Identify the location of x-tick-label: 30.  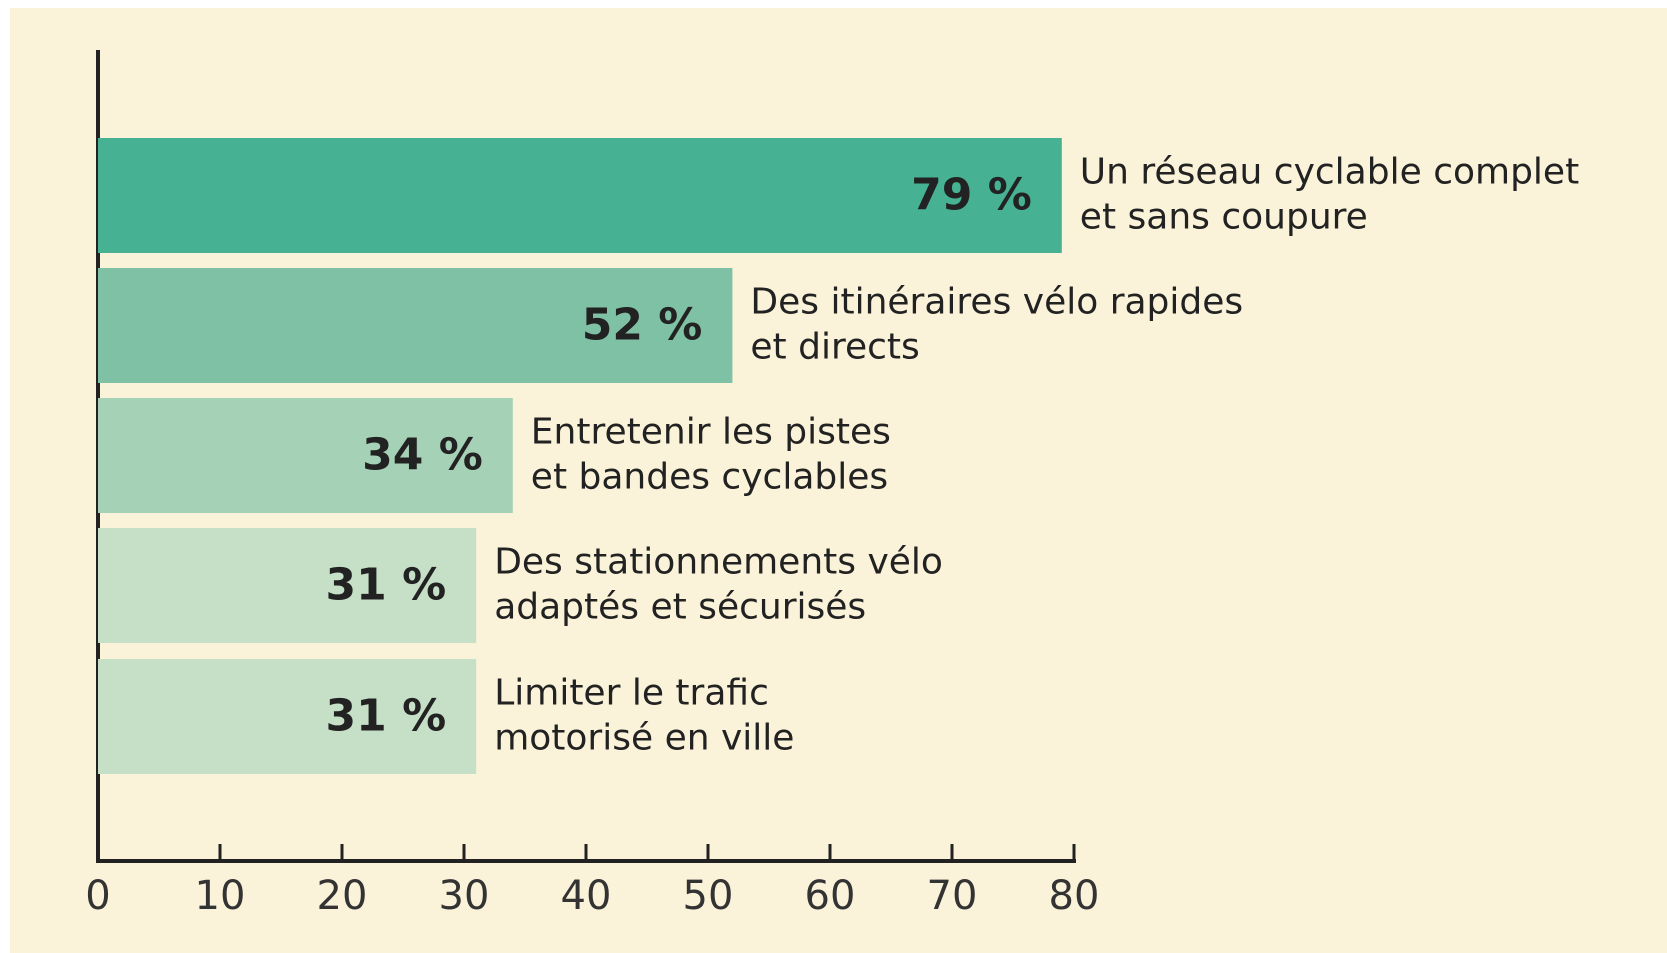
(464, 896).